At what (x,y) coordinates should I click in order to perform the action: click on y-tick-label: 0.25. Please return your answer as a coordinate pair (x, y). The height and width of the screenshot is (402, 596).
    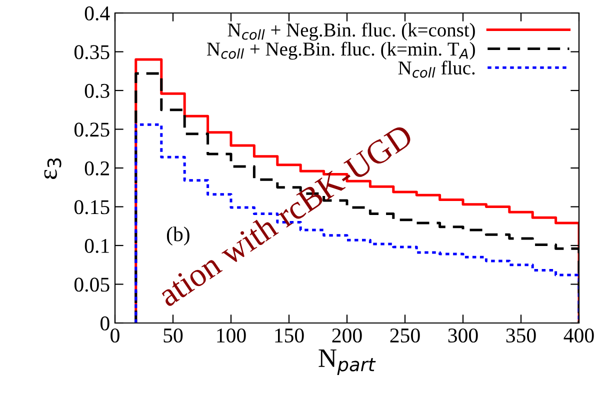
    Looking at the image, I should click on (92, 129).